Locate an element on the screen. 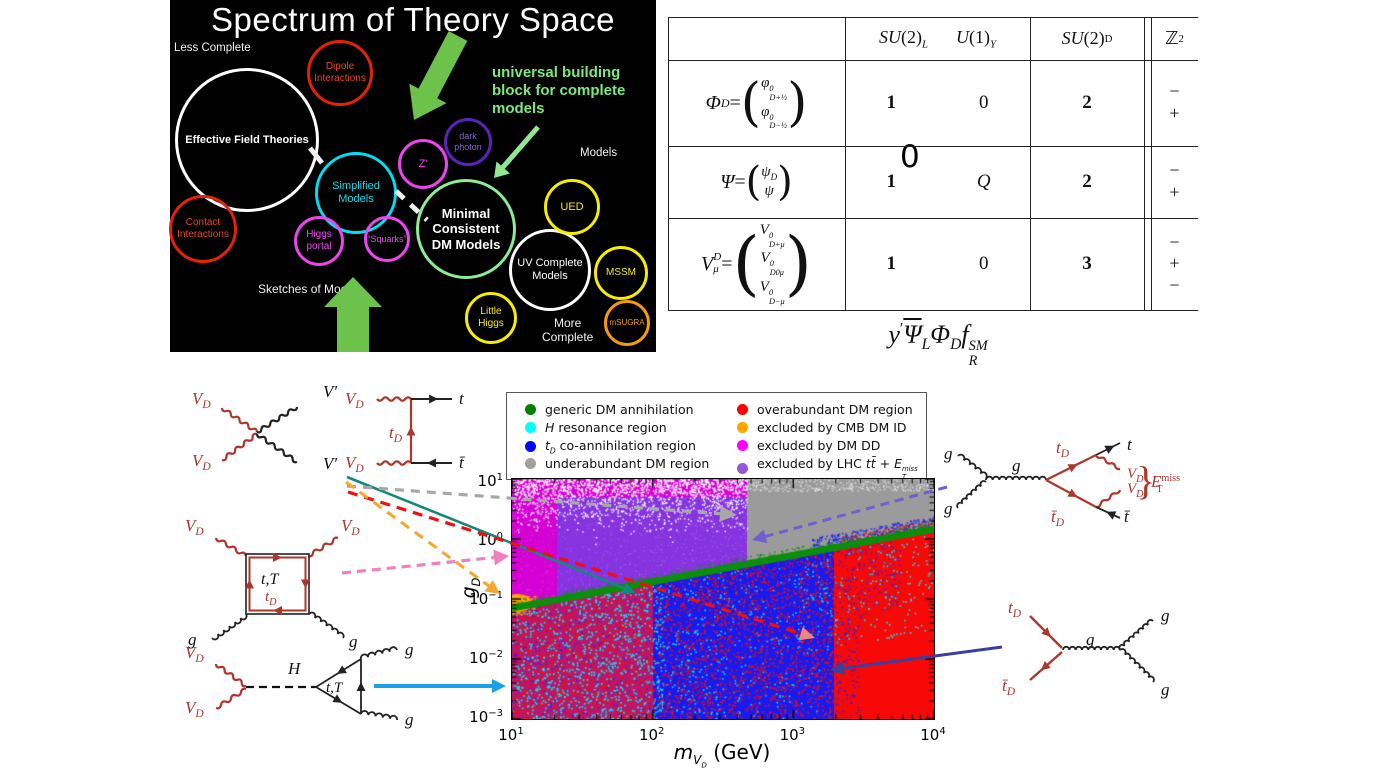 This screenshot has width=1376, height=774. feynman-vdvd-to-h-to-gg: VD VD Ht,T g g is located at coordinates (299, 684).